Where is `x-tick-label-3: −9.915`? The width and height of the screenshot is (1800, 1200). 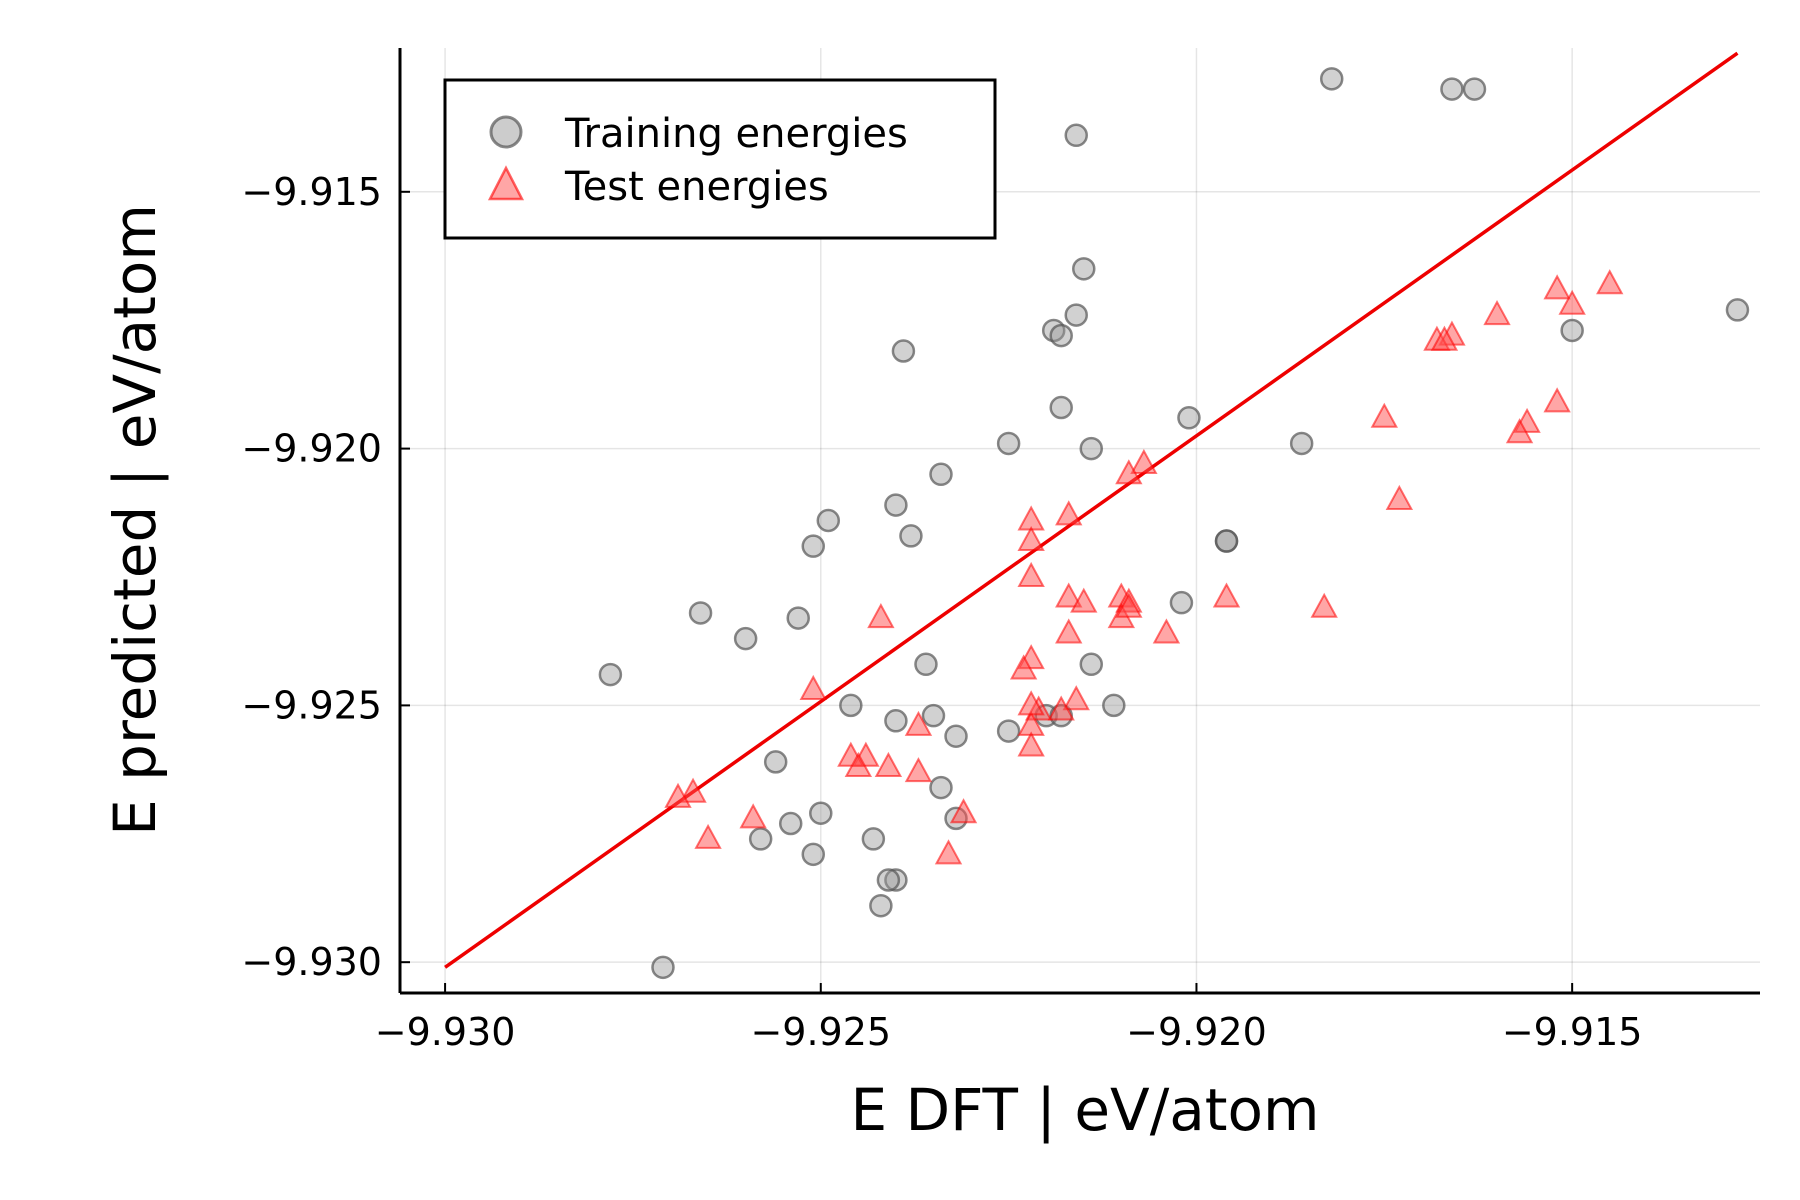 x-tick-label-3: −9.915 is located at coordinates (1572, 1032).